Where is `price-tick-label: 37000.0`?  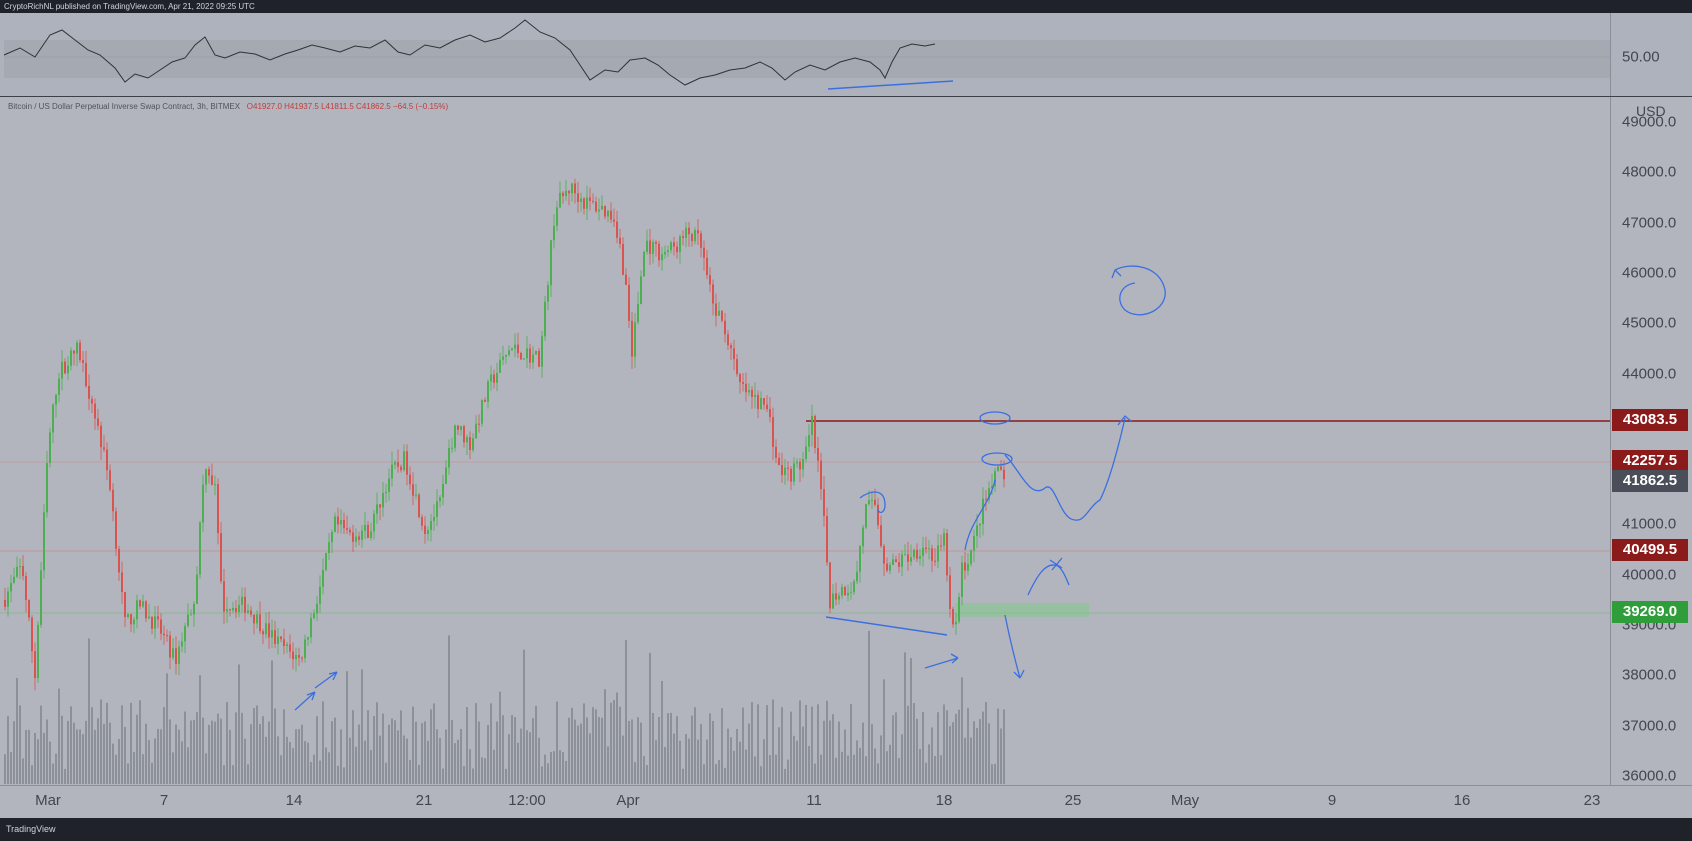 price-tick-label: 37000.0 is located at coordinates (1649, 726).